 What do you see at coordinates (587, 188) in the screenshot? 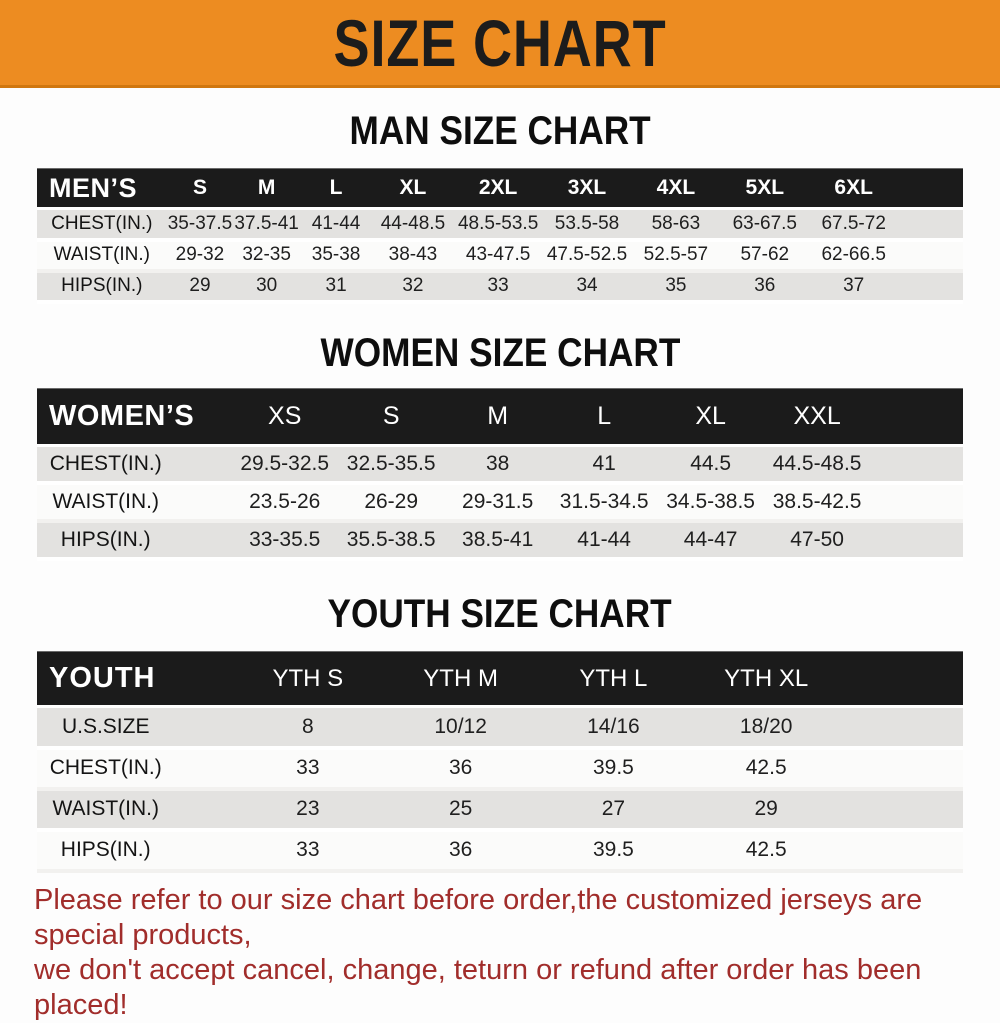
I see `size-column-header: 3XL` at bounding box center [587, 188].